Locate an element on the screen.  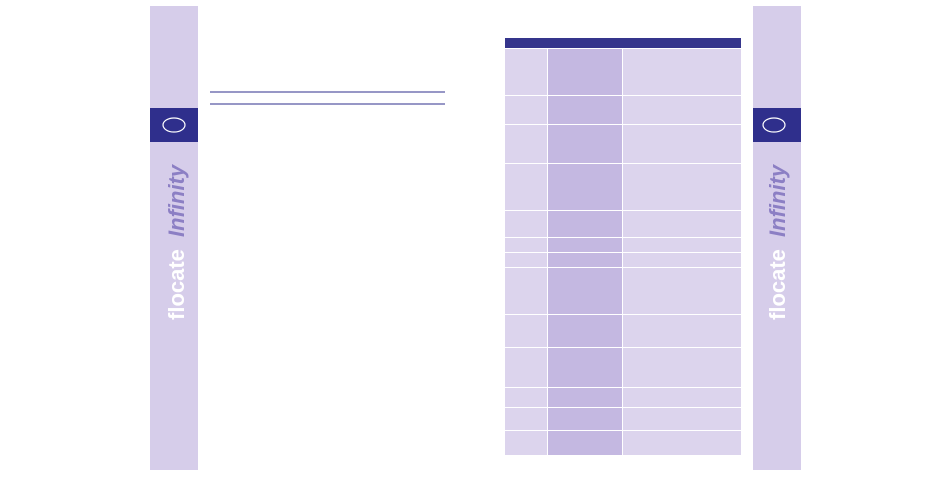
left-sidebar: flocate Infinity is located at coordinates (174, 238).